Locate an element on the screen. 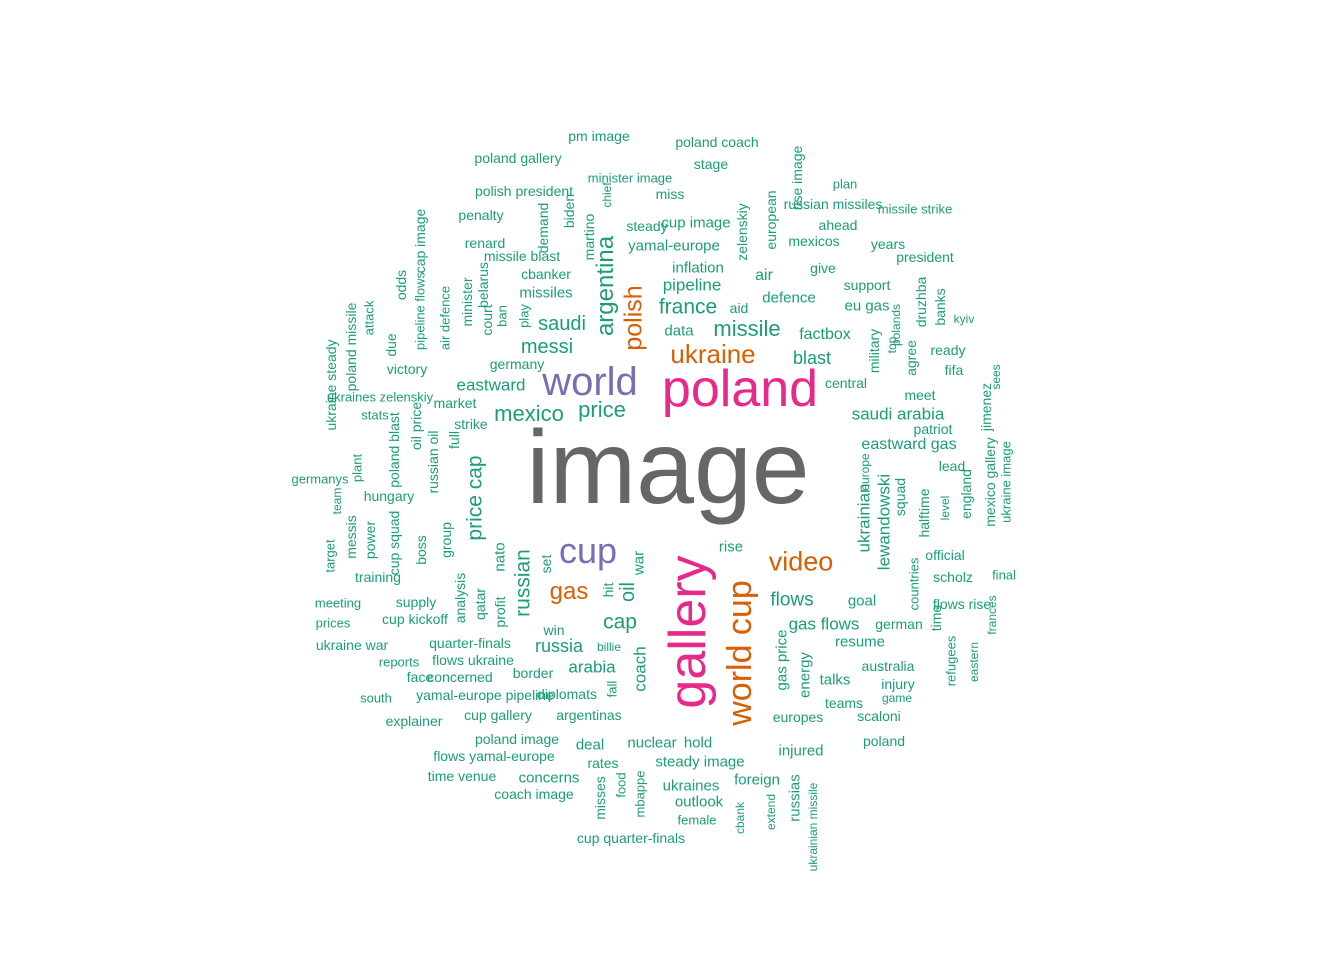 This screenshot has width=1344, height=960. word-german: german is located at coordinates (899, 624).